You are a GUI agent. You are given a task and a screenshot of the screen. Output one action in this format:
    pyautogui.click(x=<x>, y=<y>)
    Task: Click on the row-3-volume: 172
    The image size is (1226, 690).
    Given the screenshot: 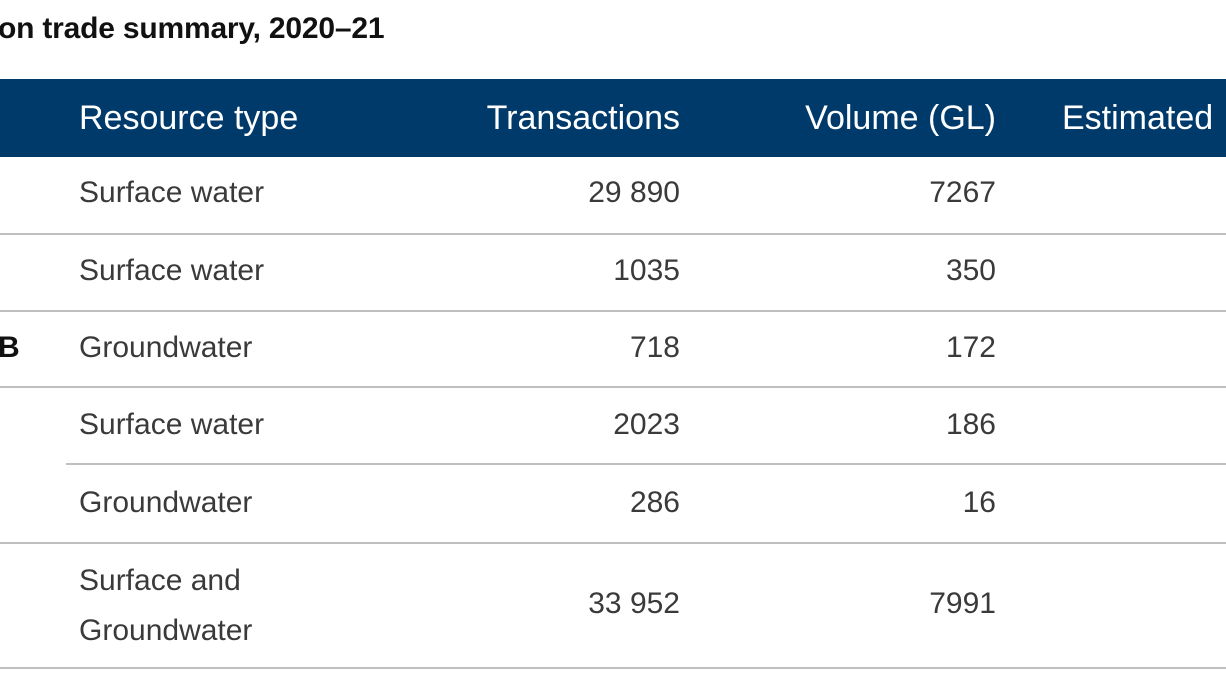 What is the action you would take?
    pyautogui.click(x=970, y=347)
    